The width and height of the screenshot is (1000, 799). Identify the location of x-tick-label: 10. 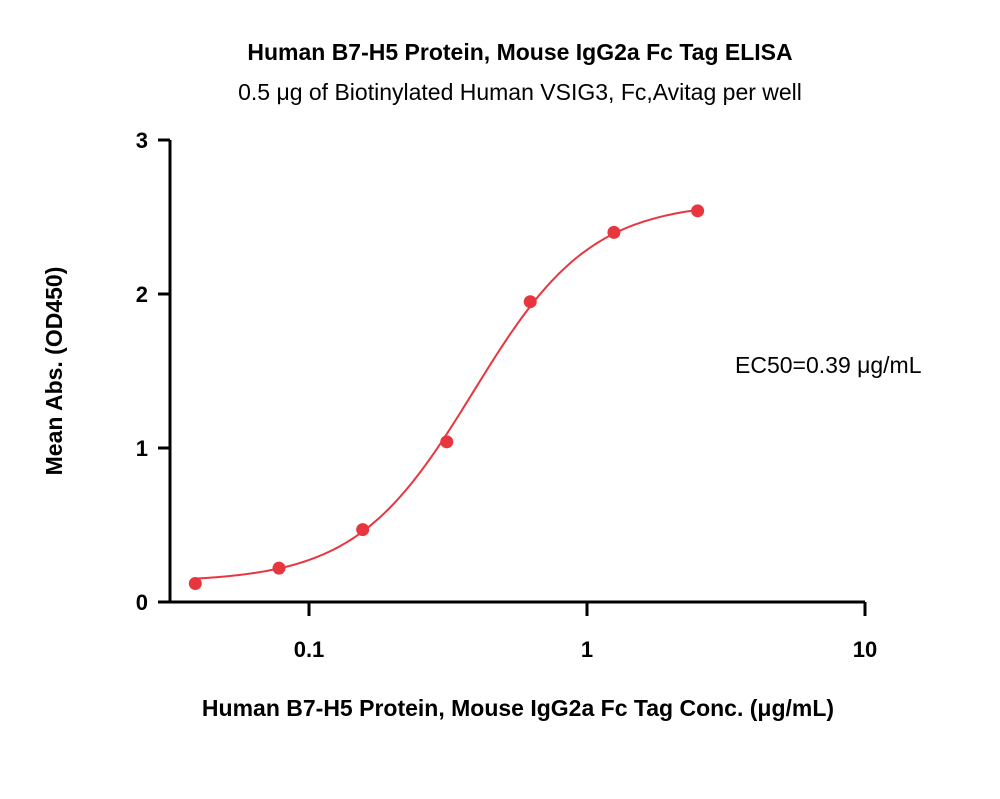
(865, 649).